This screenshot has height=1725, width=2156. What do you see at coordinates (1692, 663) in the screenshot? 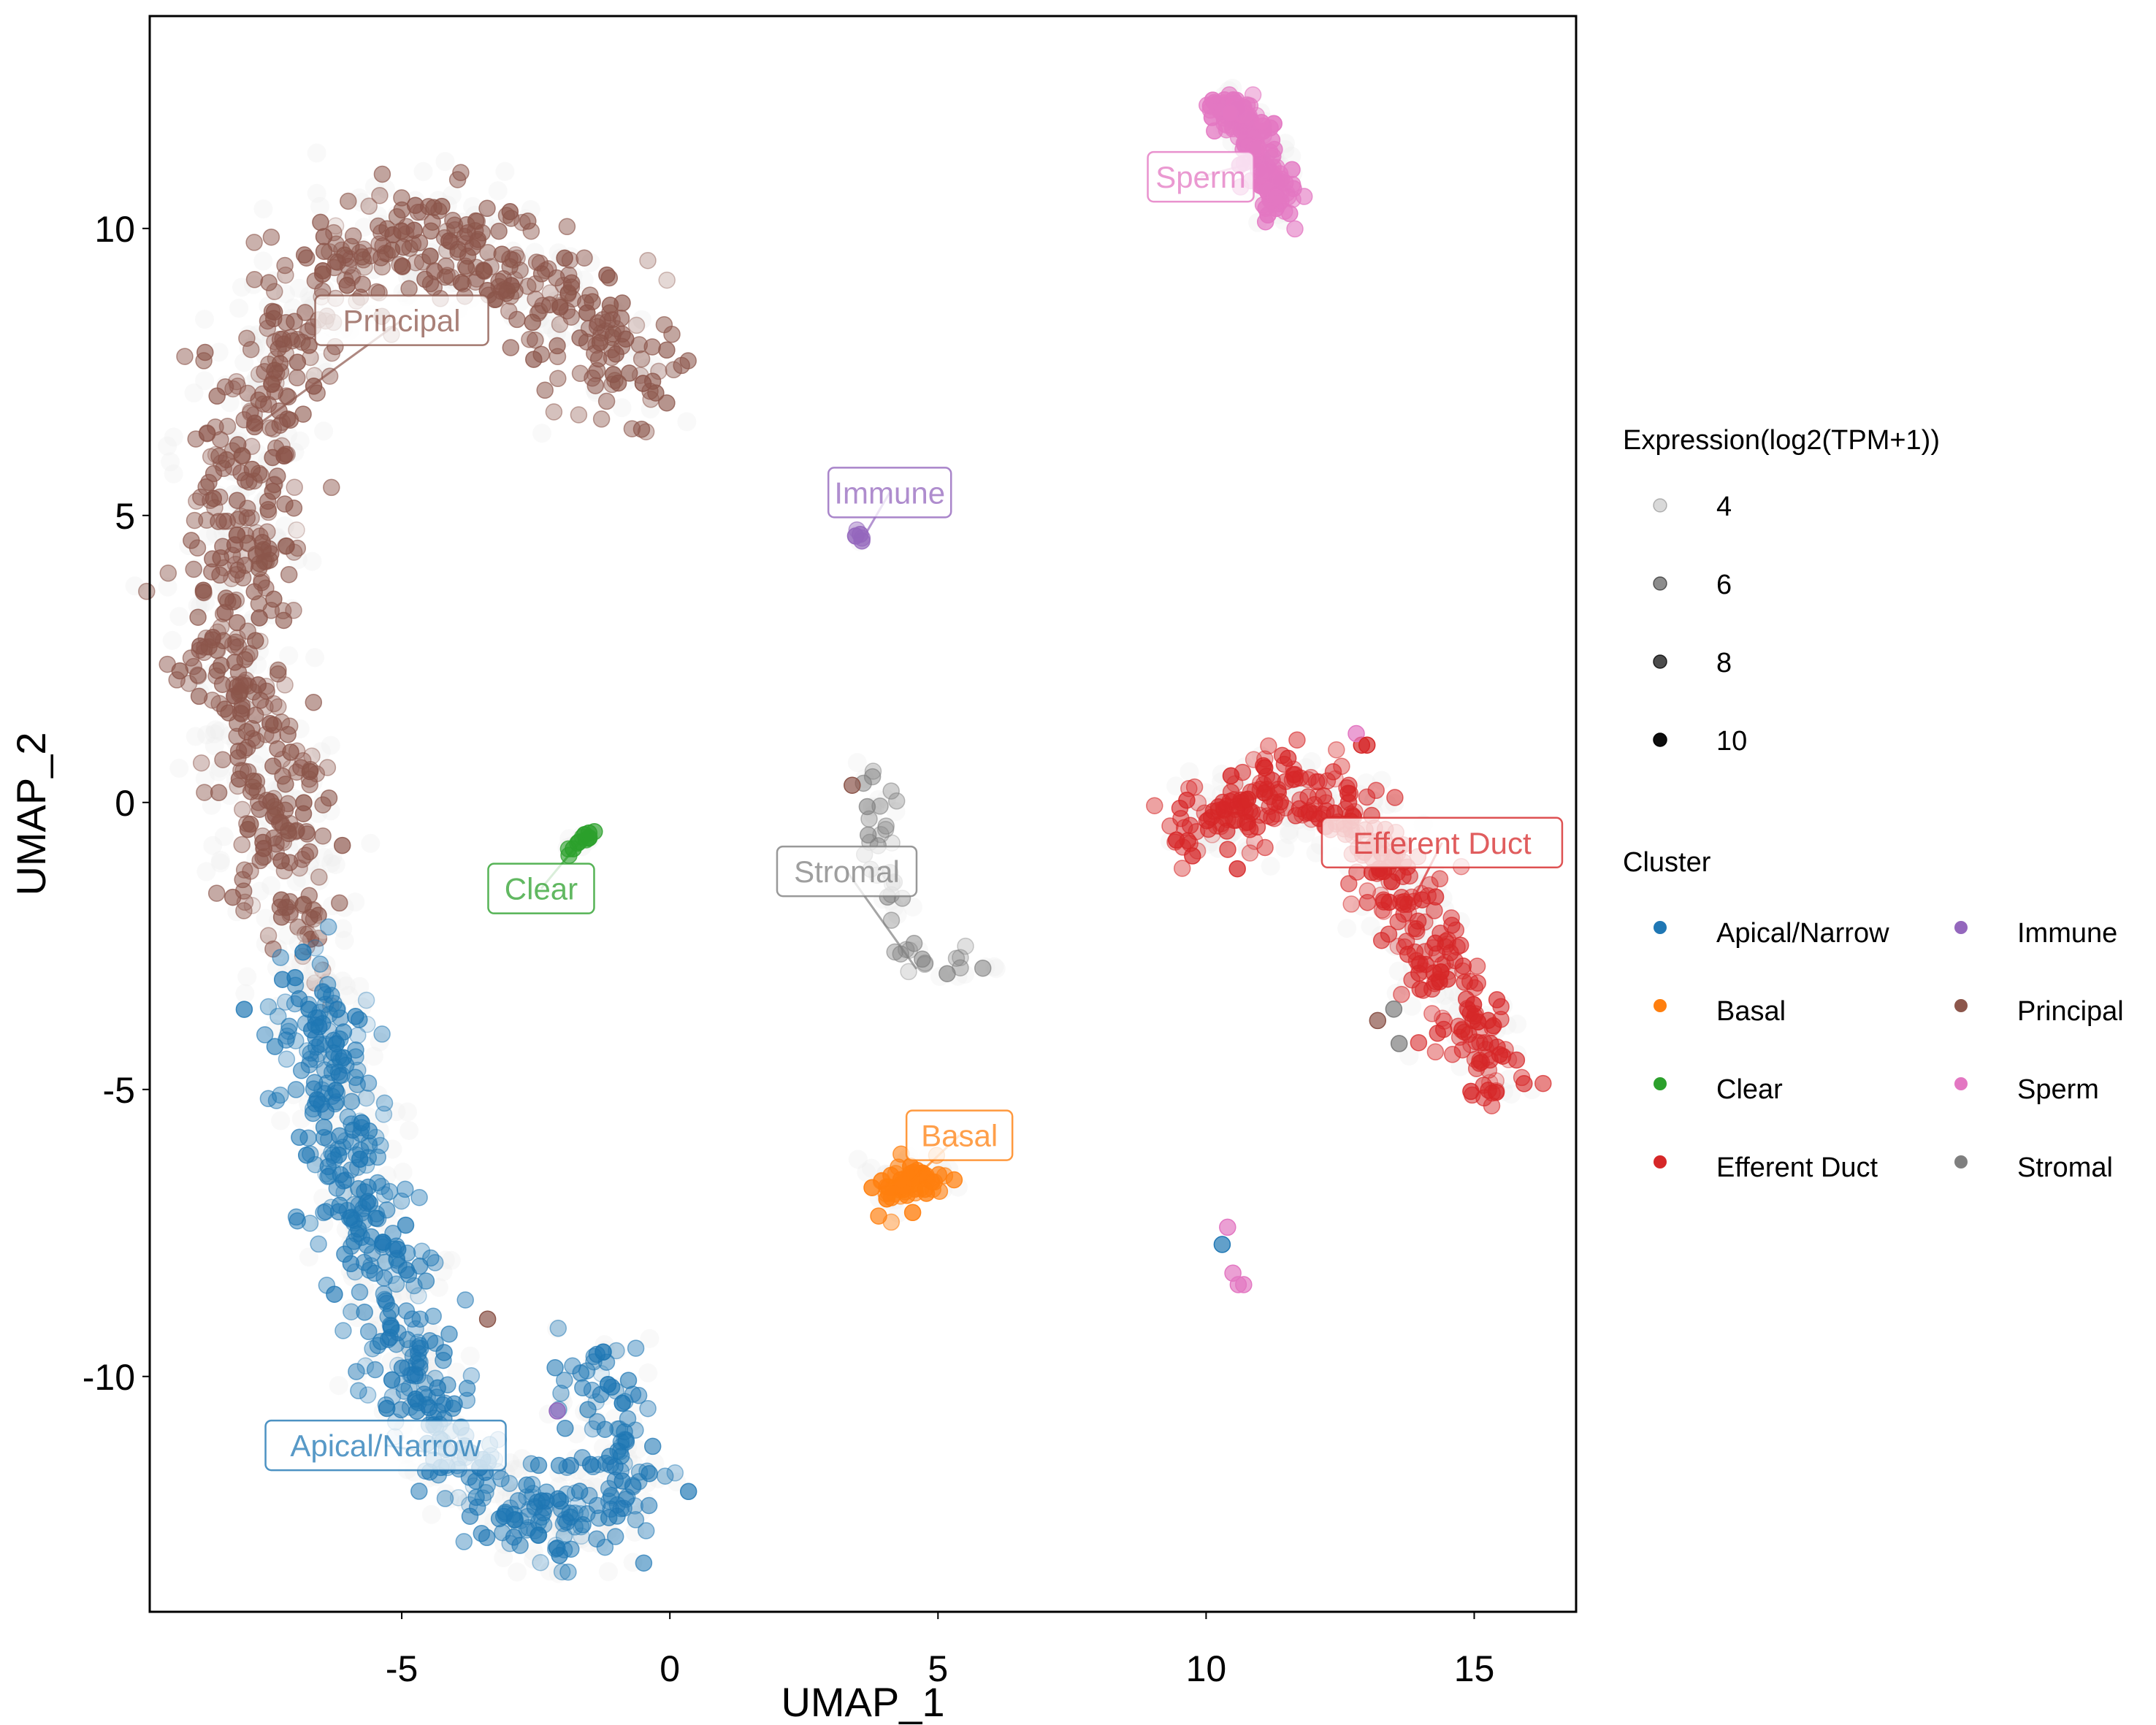
I see `expression-legend-item: 8` at bounding box center [1692, 663].